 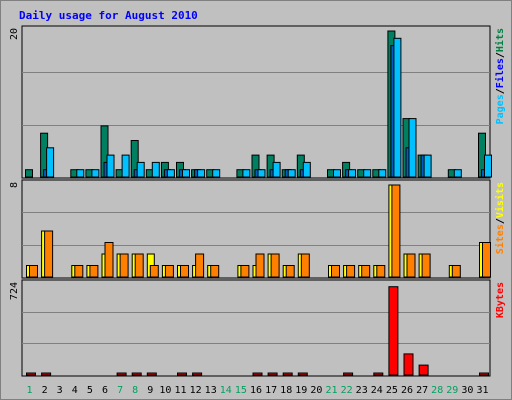 What do you see at coordinates (271, 390) in the screenshot?
I see `x-tick-label: 17` at bounding box center [271, 390].